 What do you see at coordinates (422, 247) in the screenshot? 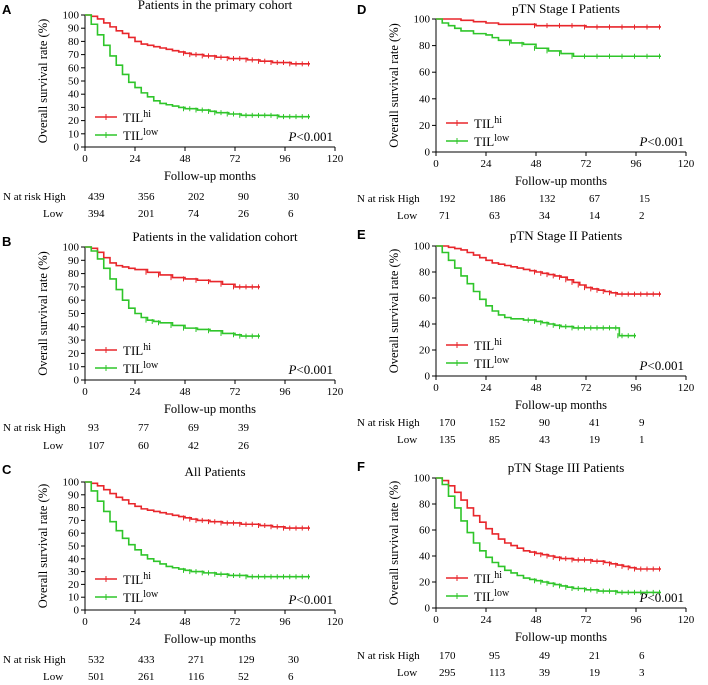
I see `y-tick-label: 100` at bounding box center [422, 247].